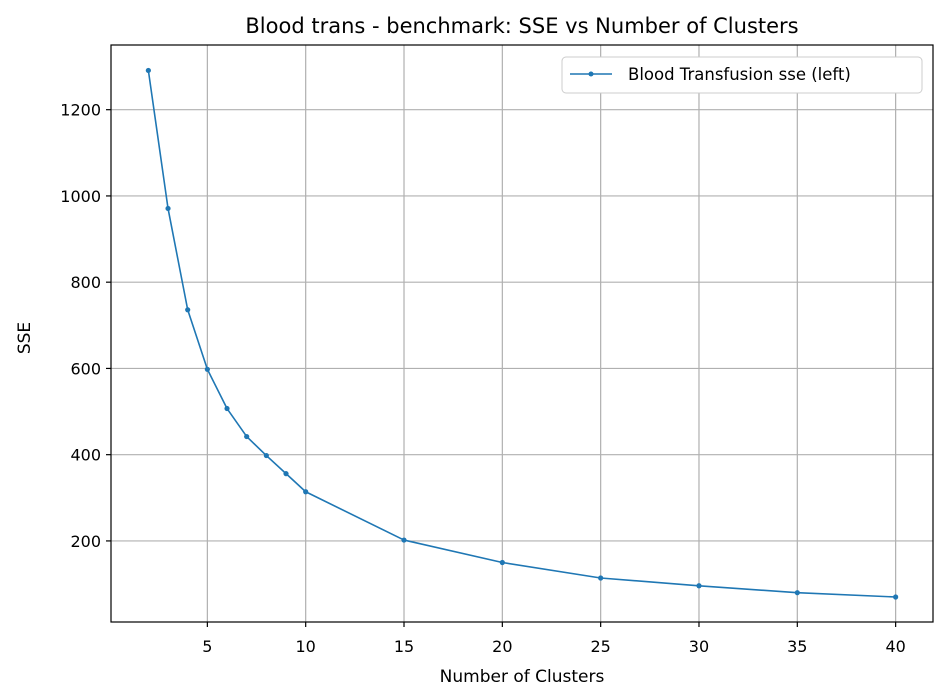 The height and width of the screenshot is (700, 951). I want to click on x-tick-label: 15, so click(404, 646).